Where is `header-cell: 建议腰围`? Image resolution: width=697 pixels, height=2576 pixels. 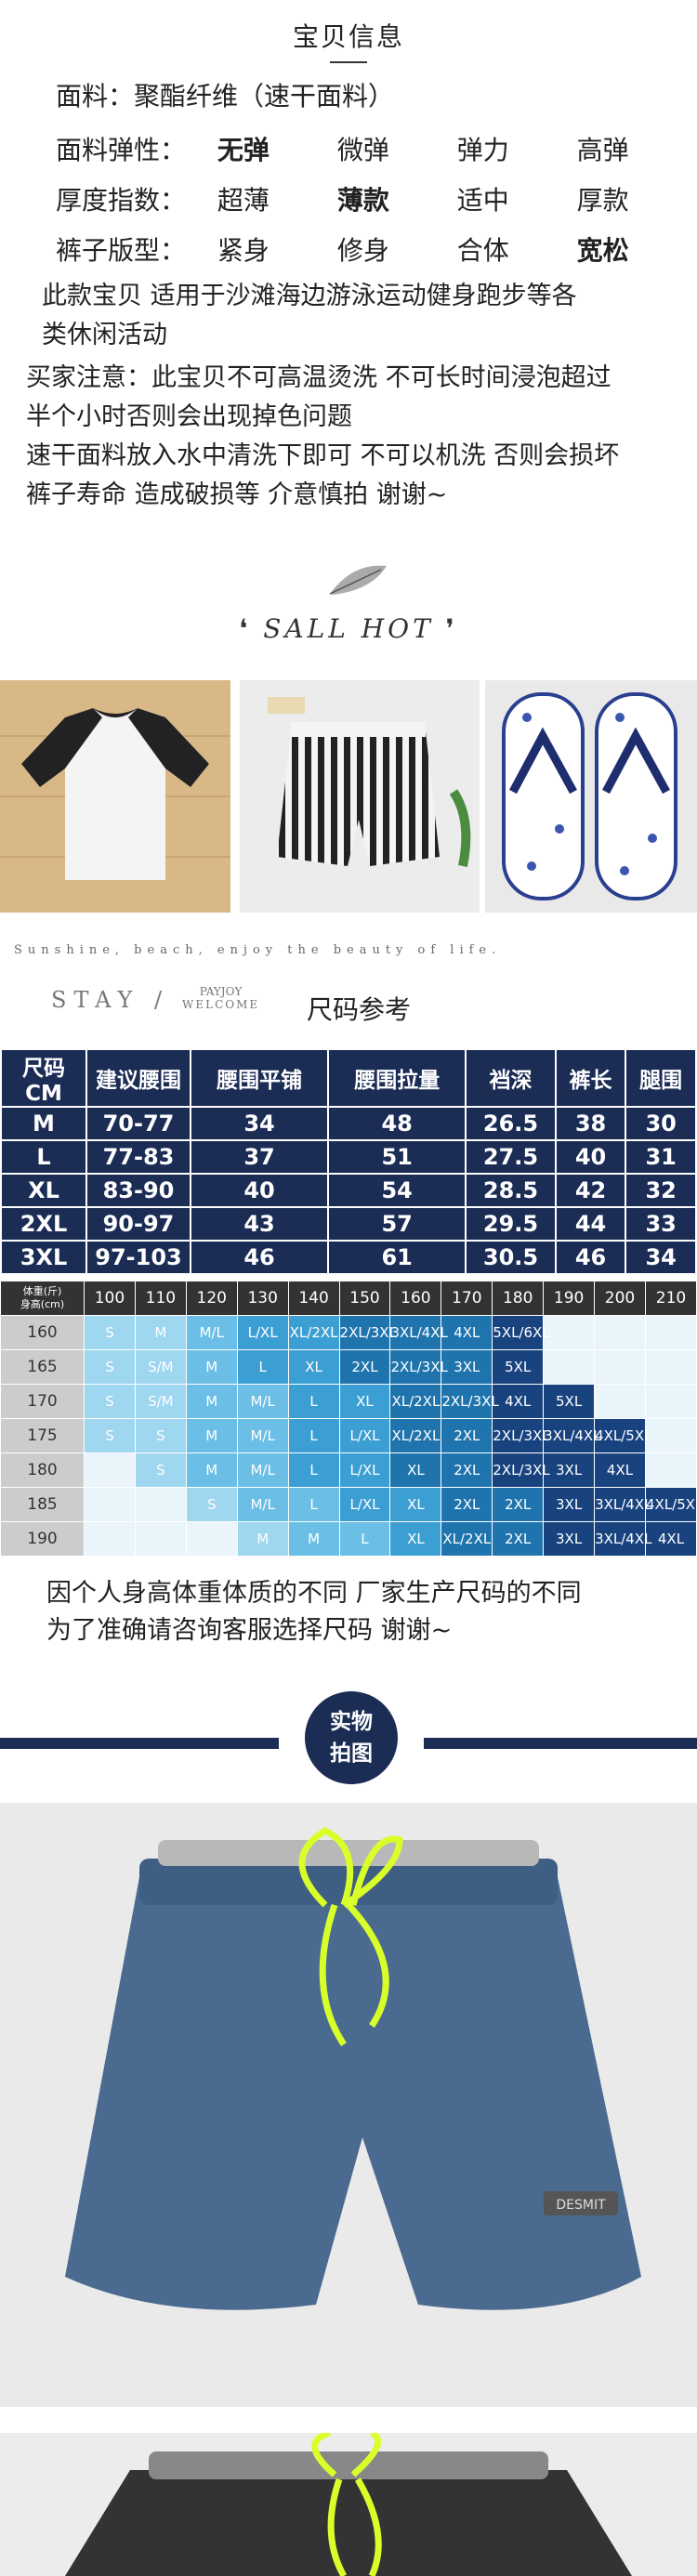
header-cell: 建议腰围 is located at coordinates (138, 1078).